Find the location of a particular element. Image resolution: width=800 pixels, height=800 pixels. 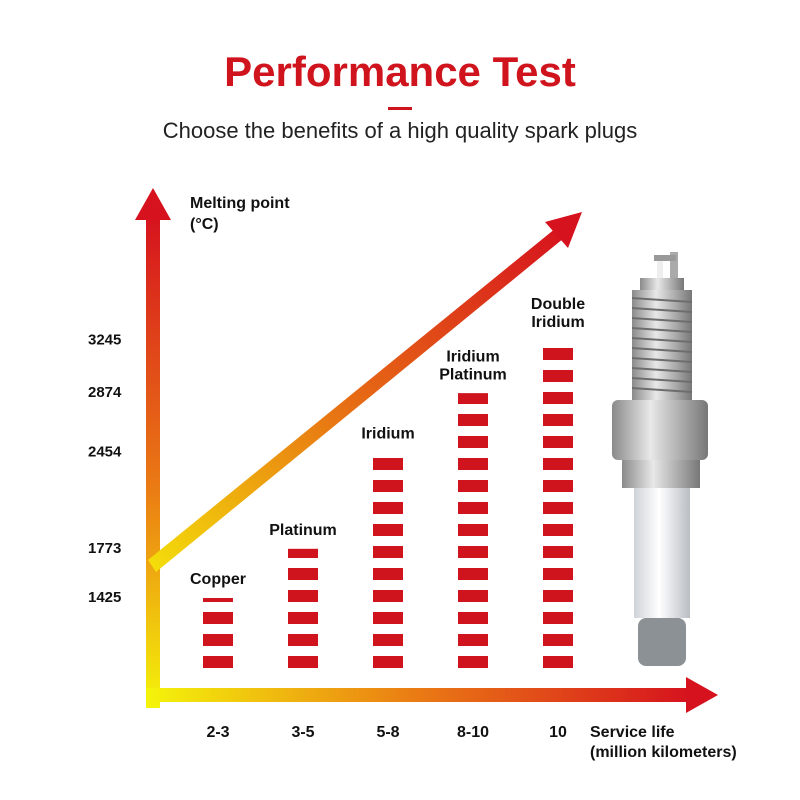

title-underline is located at coordinates (400, 108).